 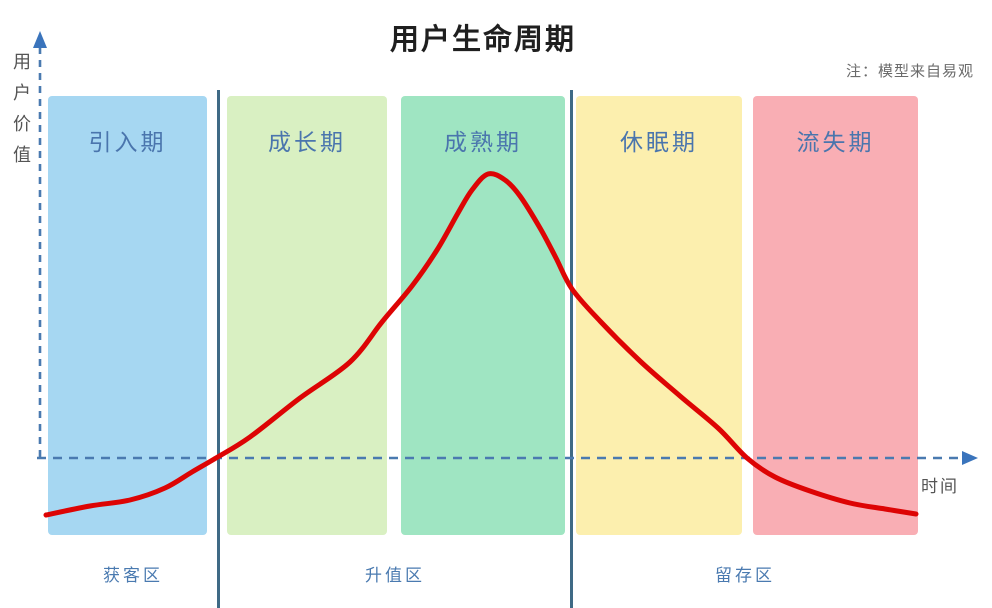 What do you see at coordinates (307, 142) in the screenshot?
I see `stage-label: 成长期` at bounding box center [307, 142].